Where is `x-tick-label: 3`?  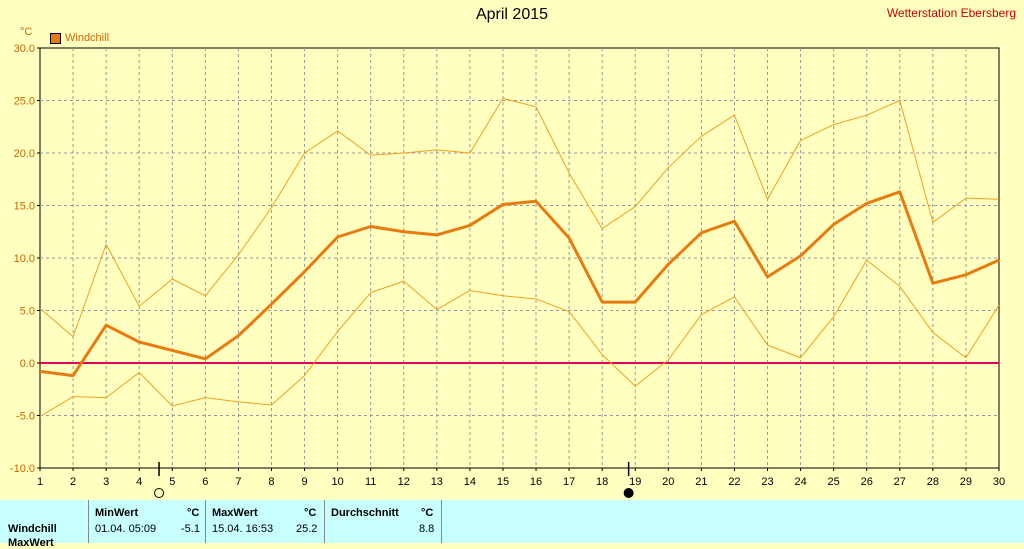 x-tick-label: 3 is located at coordinates (106, 482).